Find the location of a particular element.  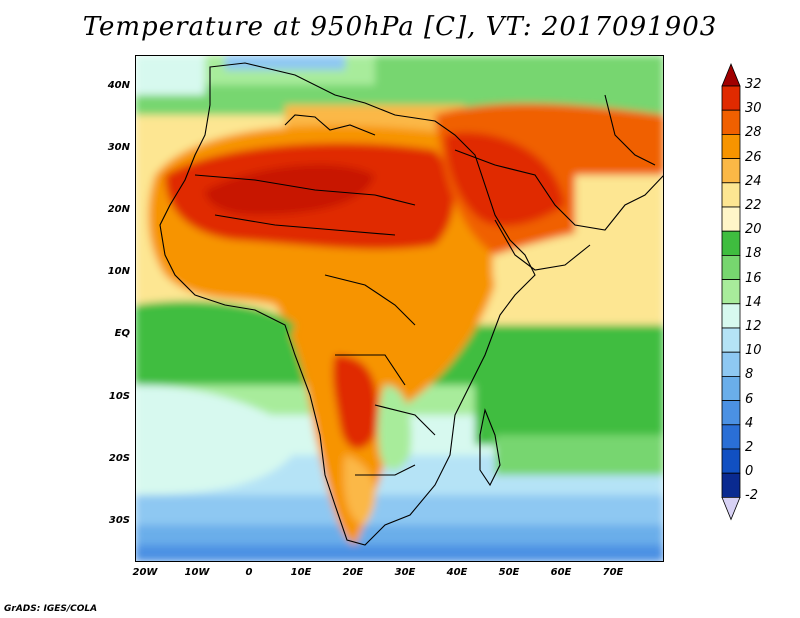

lon-label: 10W is located at coordinates (197, 572).